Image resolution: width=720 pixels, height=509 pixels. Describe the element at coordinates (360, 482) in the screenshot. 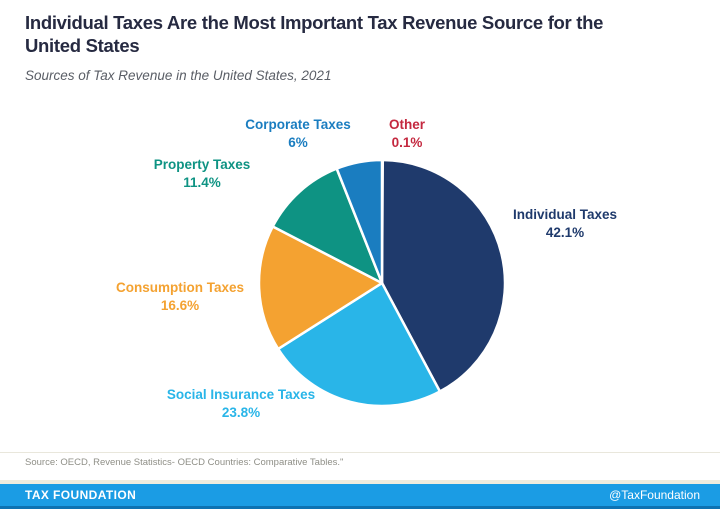

I see `footer-divider` at that location.